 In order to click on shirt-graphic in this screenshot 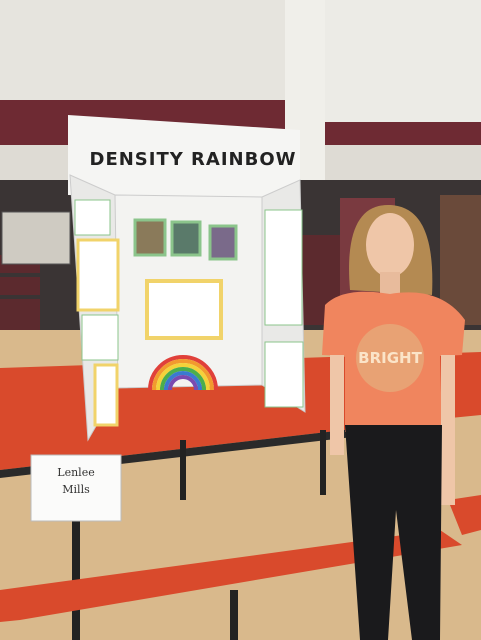, I will do `click(390, 358)`.